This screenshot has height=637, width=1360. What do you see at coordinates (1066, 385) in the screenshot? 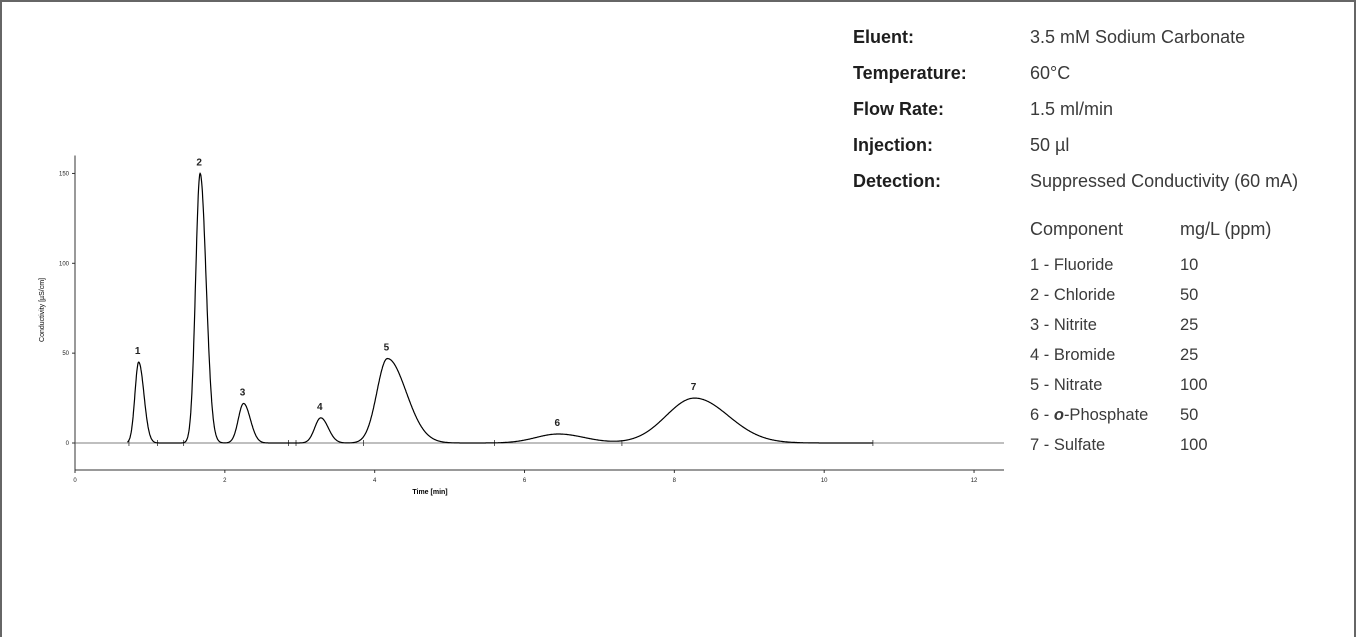
I see `component-name: 5 - Nitrate` at bounding box center [1066, 385].